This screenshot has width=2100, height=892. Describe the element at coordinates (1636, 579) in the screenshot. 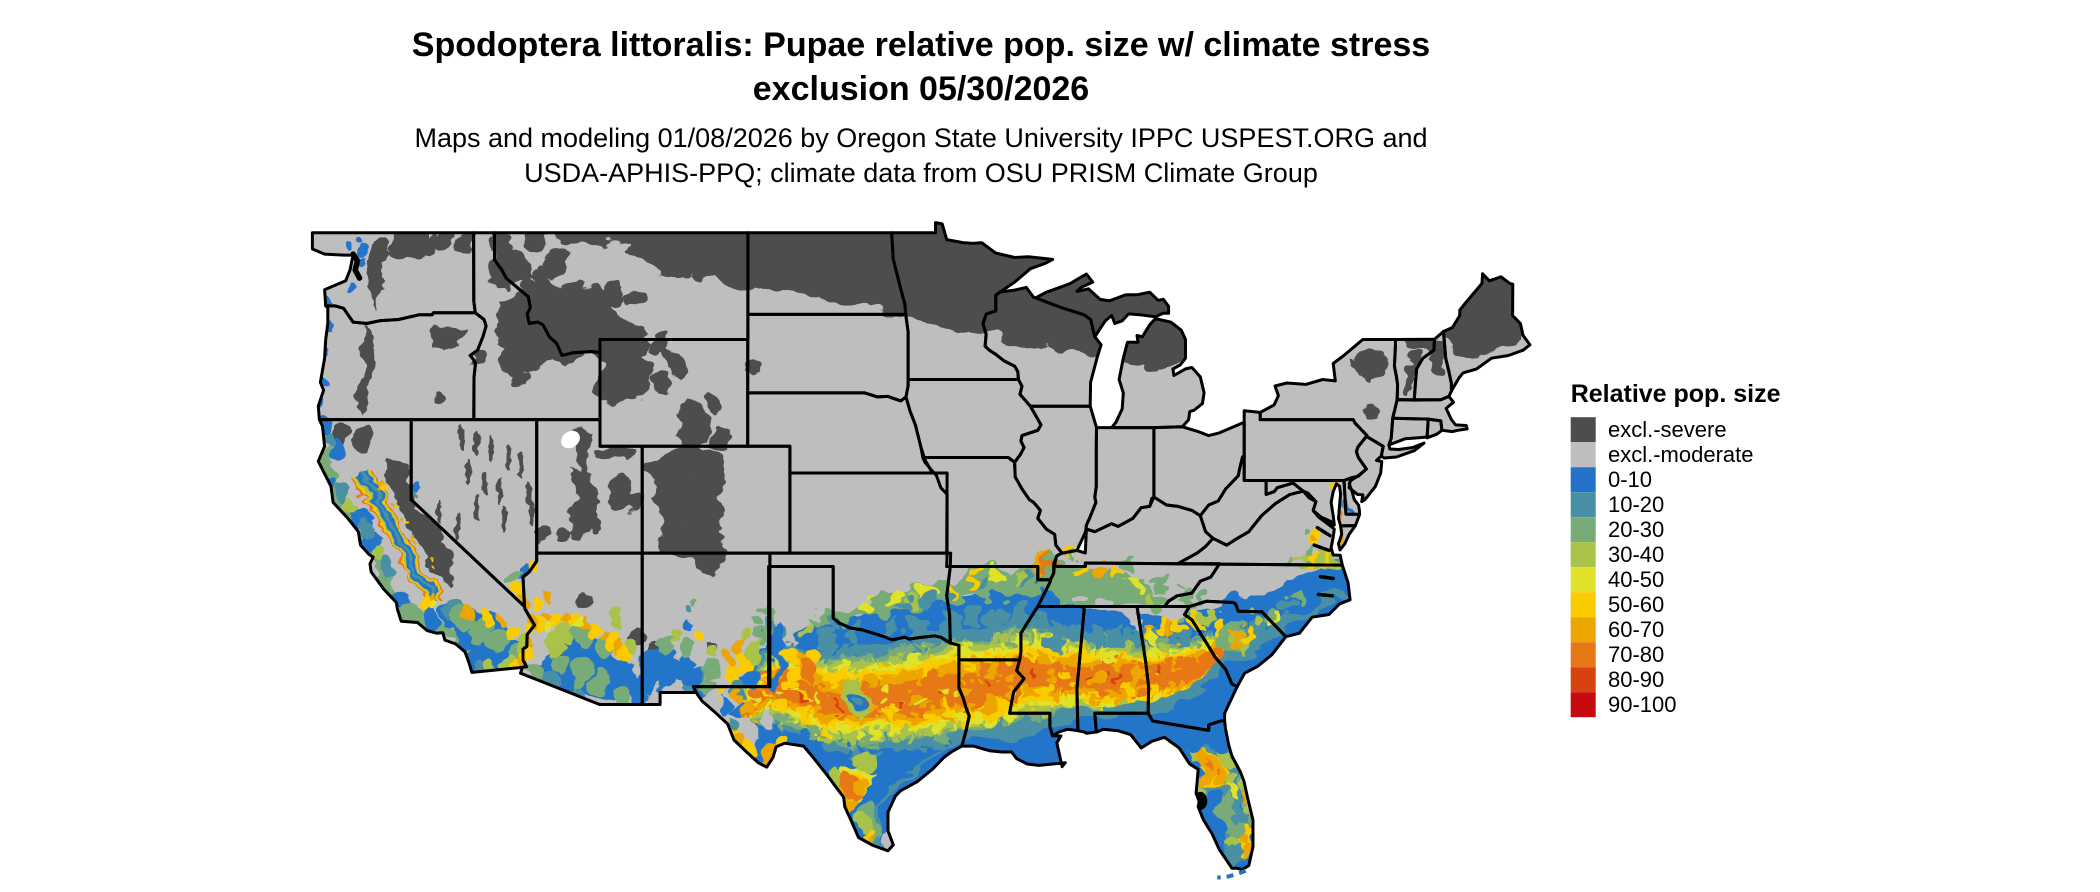

I see `svg-text: 40-50` at that location.